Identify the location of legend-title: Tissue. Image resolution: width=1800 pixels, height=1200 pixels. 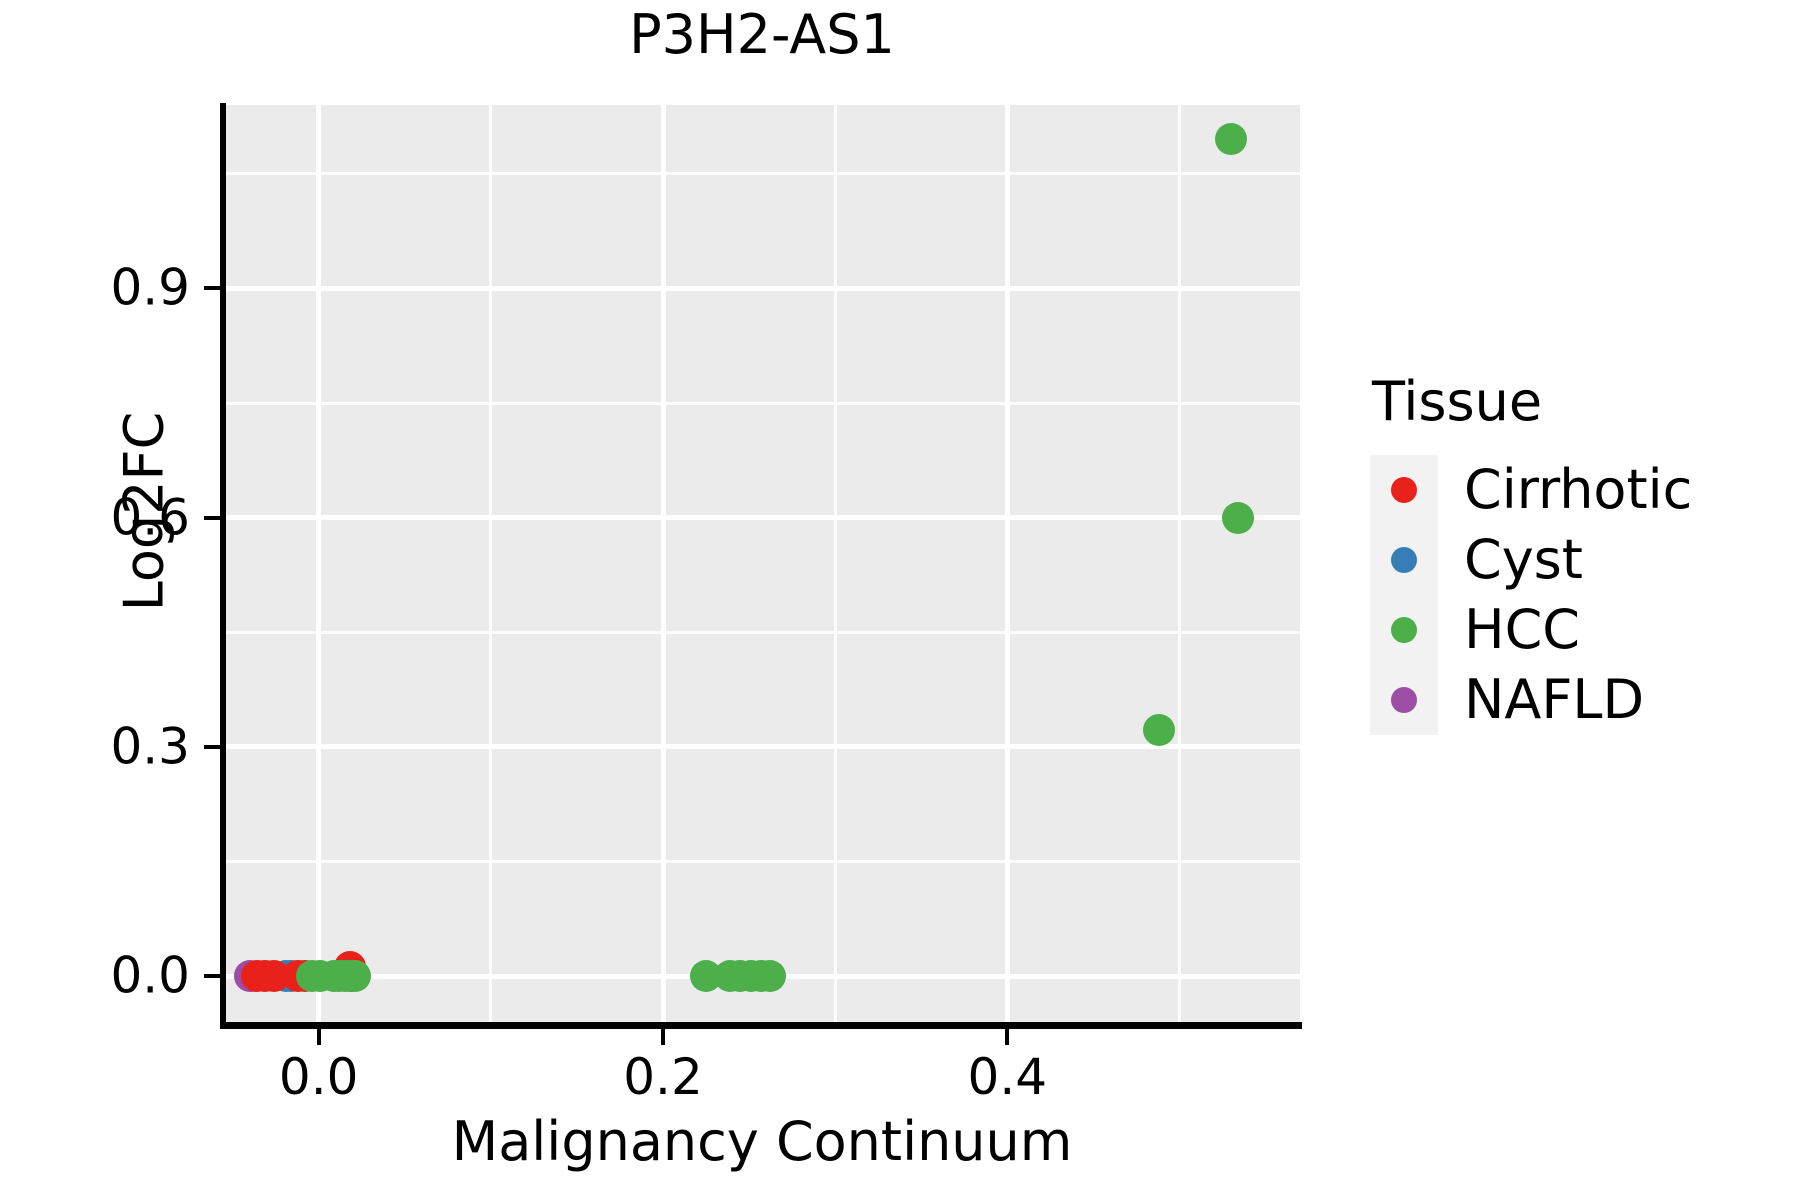
(1457, 401).